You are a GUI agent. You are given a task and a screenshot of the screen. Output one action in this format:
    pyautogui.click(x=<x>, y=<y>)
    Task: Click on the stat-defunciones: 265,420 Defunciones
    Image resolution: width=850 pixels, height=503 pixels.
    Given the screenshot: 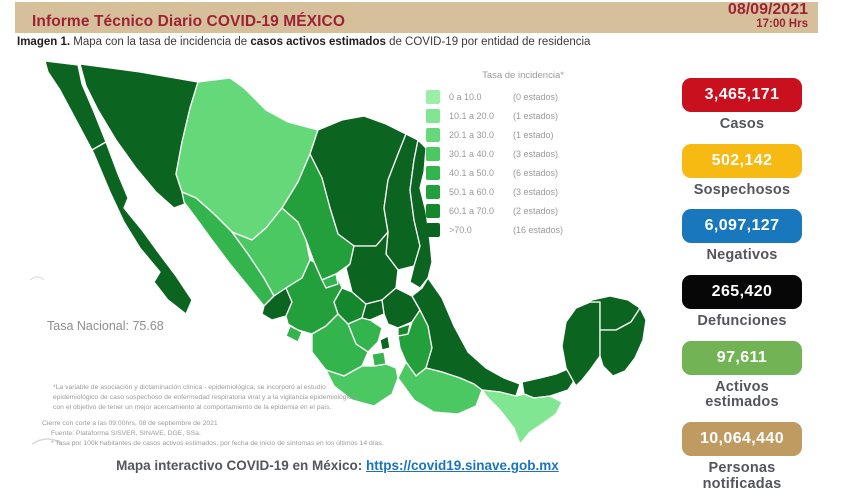 What is the action you would take?
    pyautogui.click(x=742, y=302)
    